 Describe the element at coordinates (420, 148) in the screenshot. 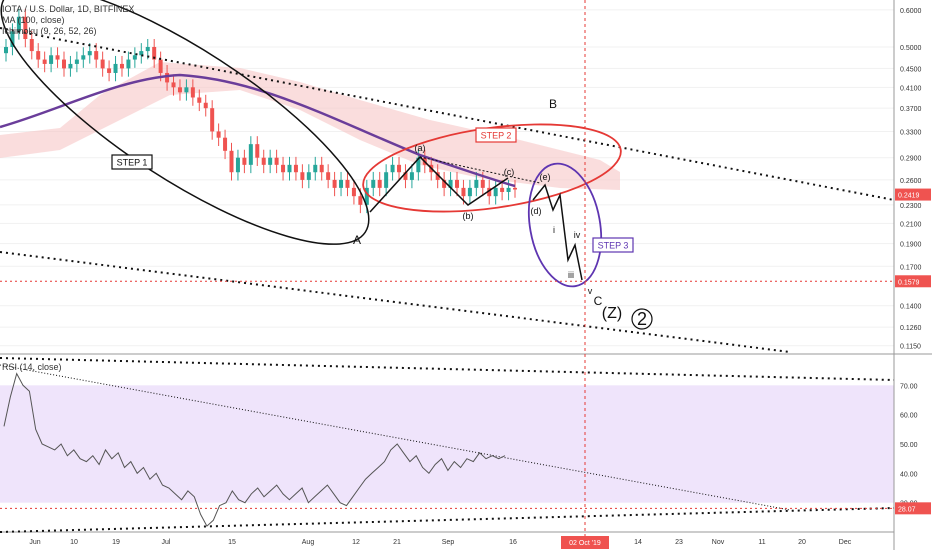

I see `wave-label: (a)` at that location.